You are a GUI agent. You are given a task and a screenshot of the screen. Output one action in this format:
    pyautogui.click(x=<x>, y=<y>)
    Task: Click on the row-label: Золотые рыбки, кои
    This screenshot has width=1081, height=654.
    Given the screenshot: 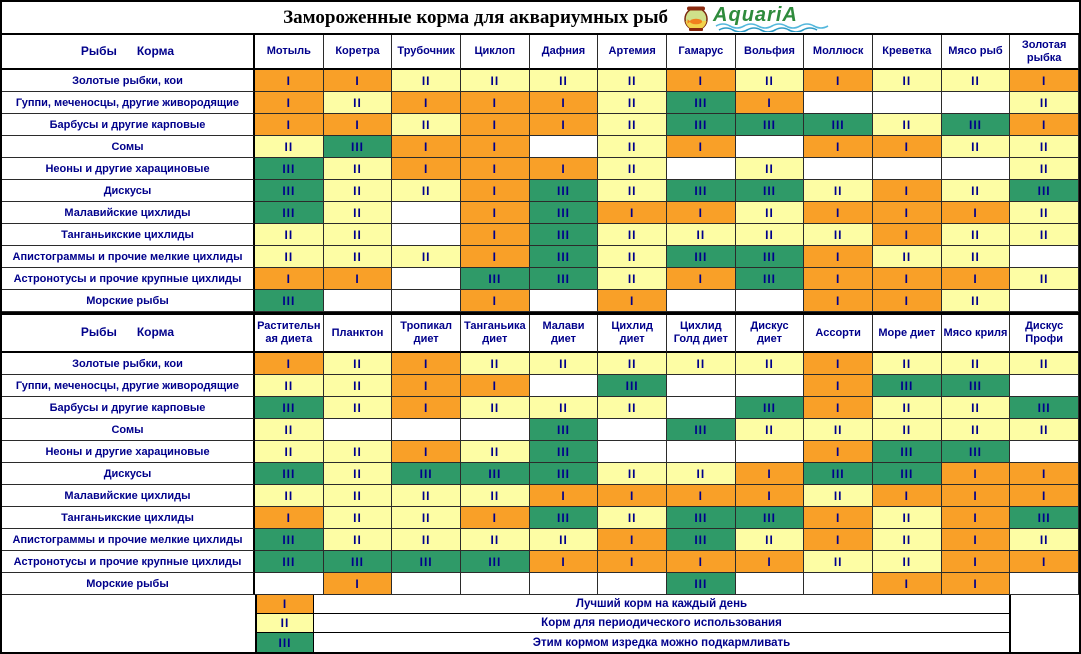 What is the action you would take?
    pyautogui.click(x=128, y=364)
    